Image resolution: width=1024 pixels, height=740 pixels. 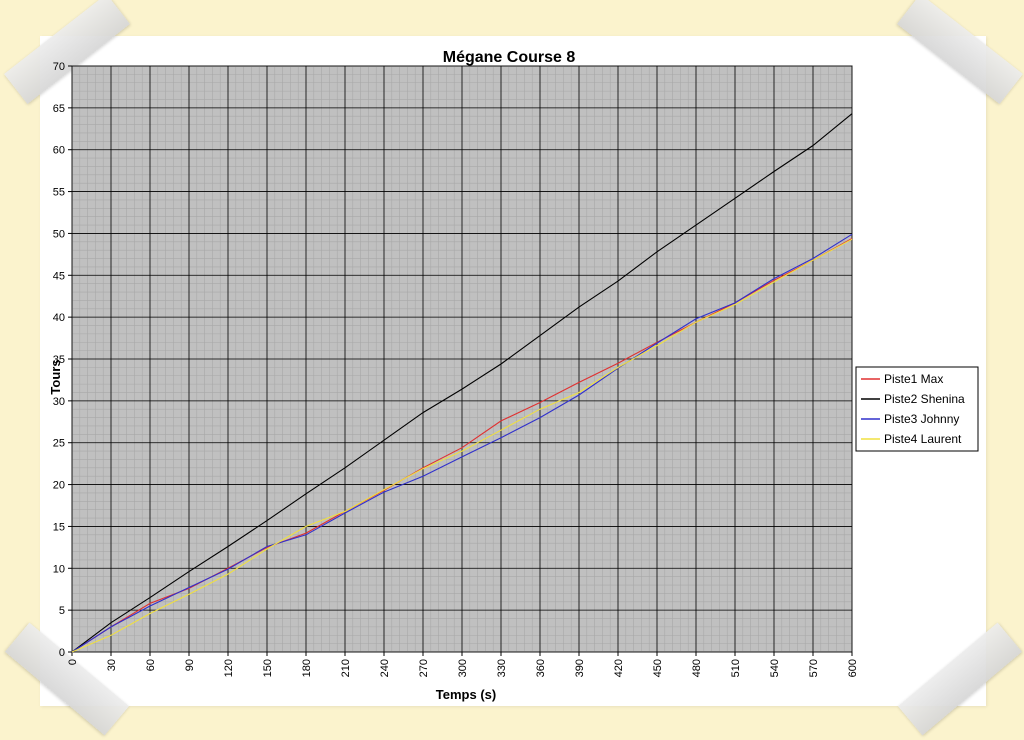 I want to click on x-tick-label: 360, so click(x=541, y=668).